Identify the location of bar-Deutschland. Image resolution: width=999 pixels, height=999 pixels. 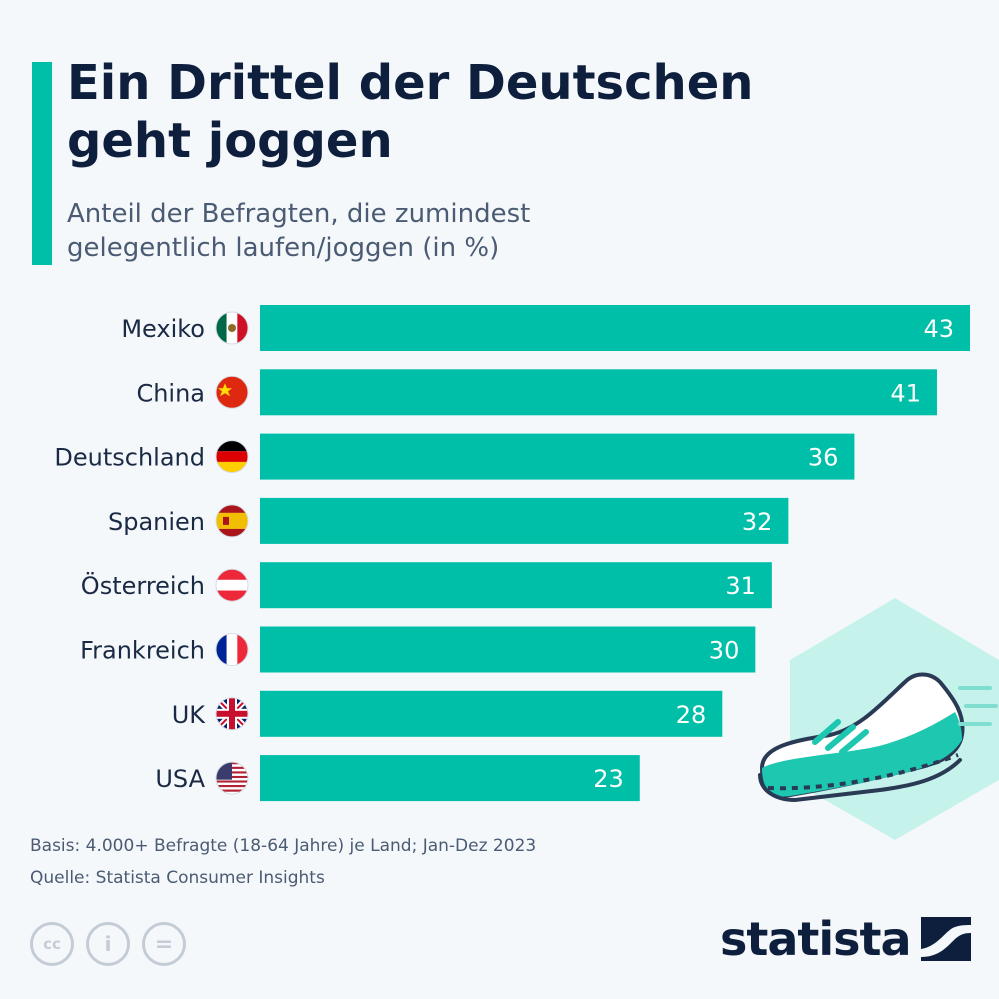
(557, 456).